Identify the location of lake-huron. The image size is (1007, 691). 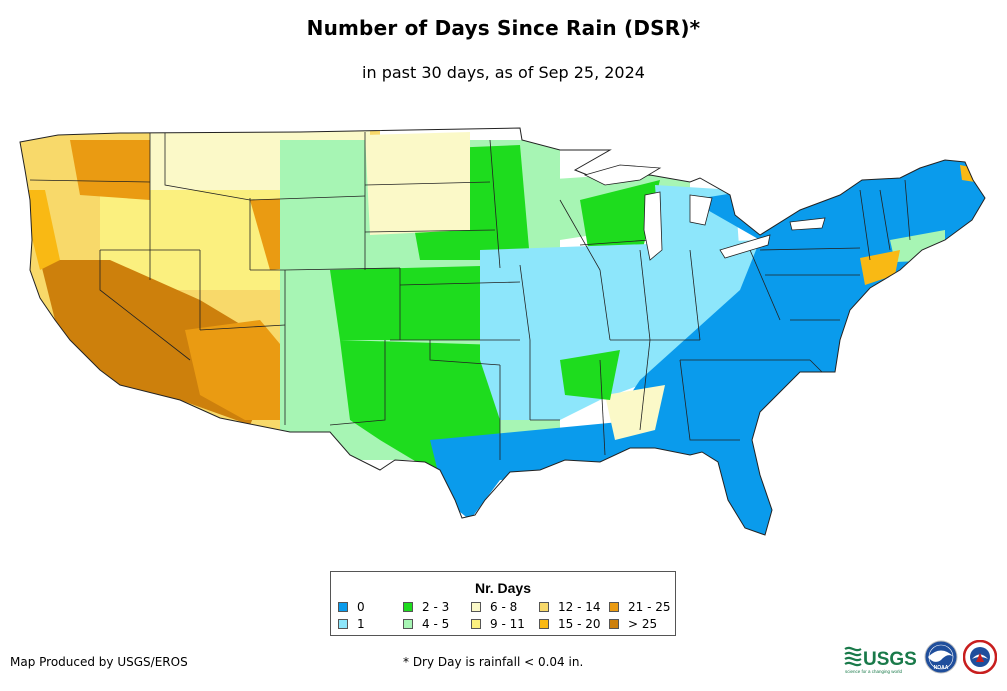
(701, 210).